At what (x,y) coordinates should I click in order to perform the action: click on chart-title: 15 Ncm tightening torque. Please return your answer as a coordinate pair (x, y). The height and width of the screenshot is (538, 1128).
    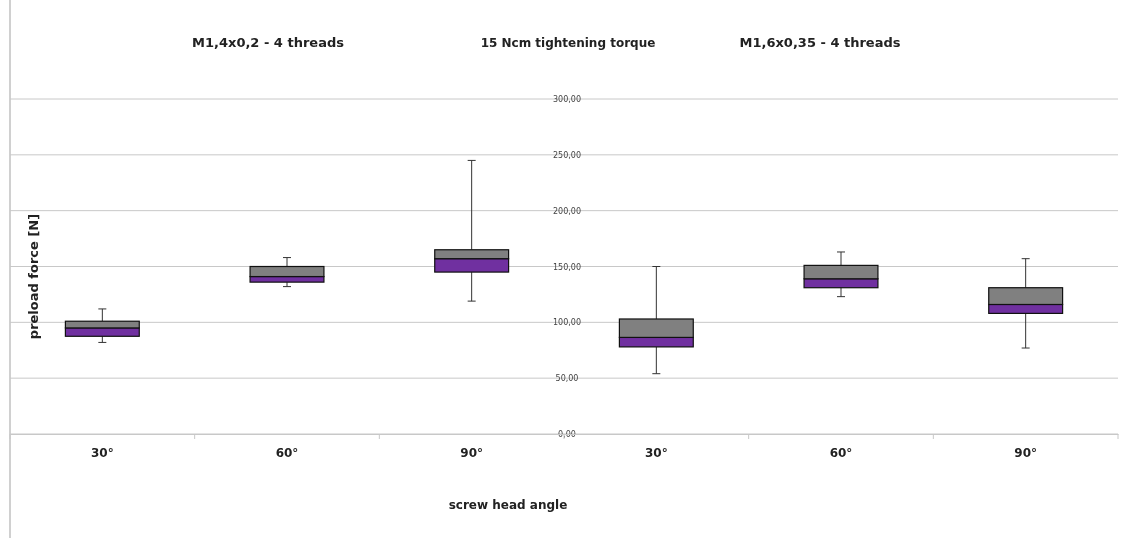
    Looking at the image, I should click on (568, 43).